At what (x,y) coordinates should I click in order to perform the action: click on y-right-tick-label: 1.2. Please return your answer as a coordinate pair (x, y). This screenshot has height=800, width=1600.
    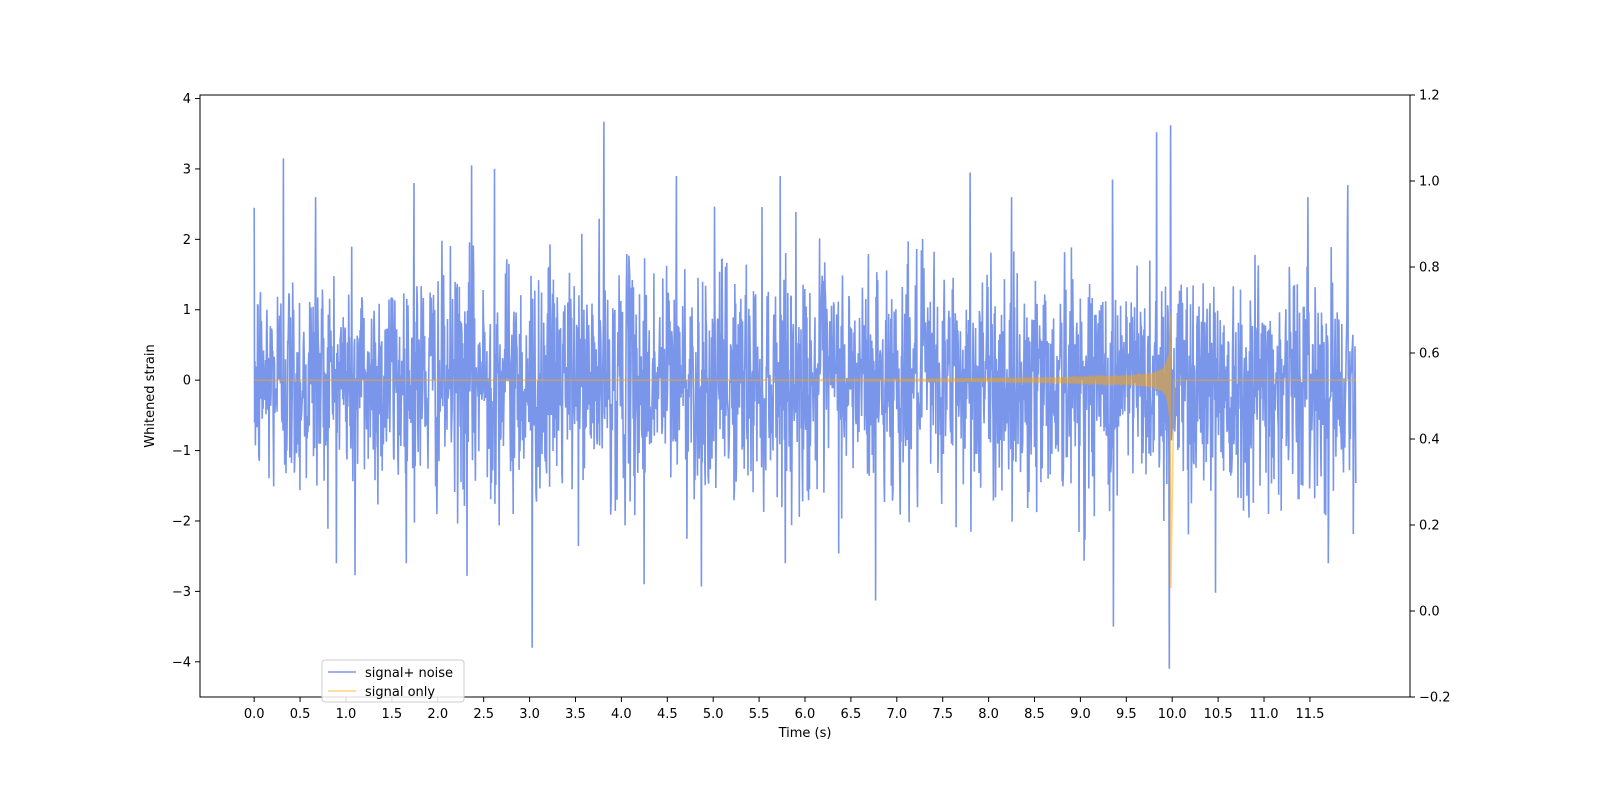
    Looking at the image, I should click on (1429, 96).